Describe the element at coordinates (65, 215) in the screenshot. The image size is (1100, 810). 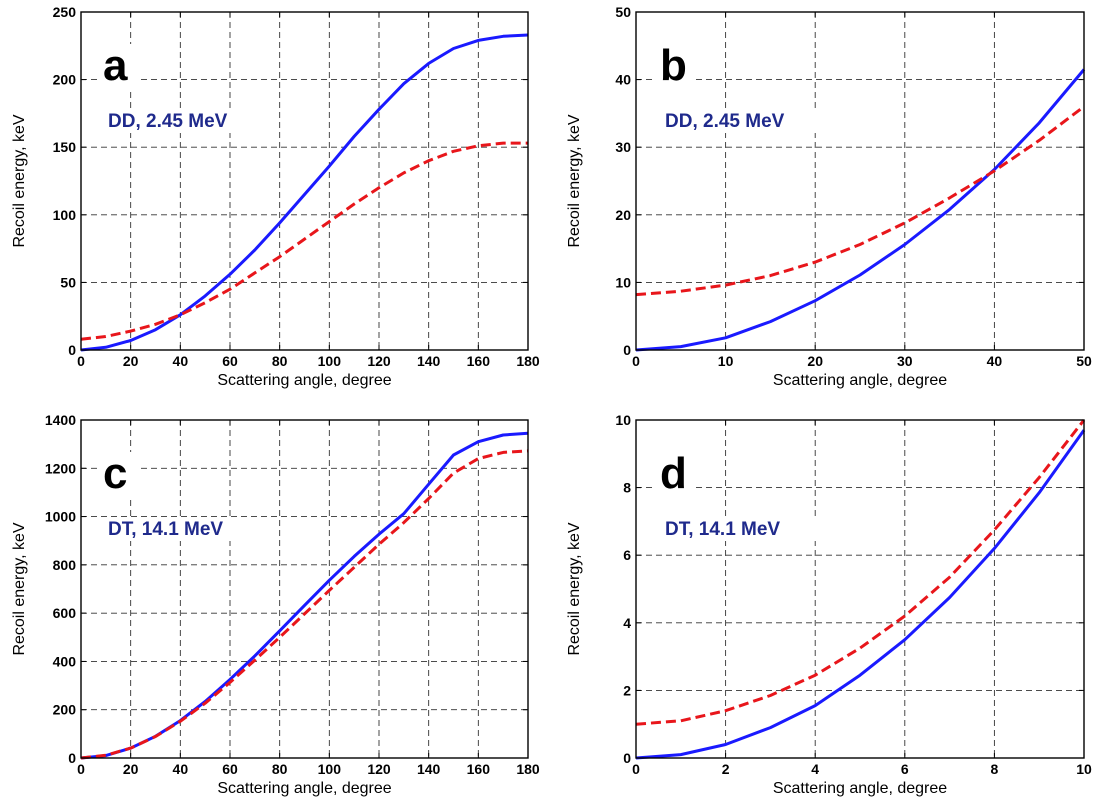
I see `y-tick-label: 100` at that location.